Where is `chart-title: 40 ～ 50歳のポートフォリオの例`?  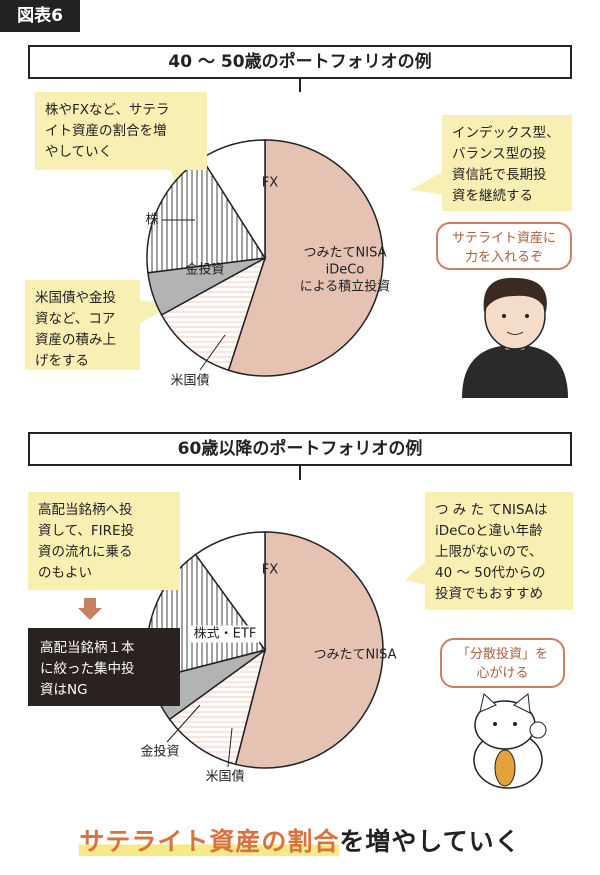
chart-title: 40 ～ 50歳のポートフォリオの例 is located at coordinates (300, 62).